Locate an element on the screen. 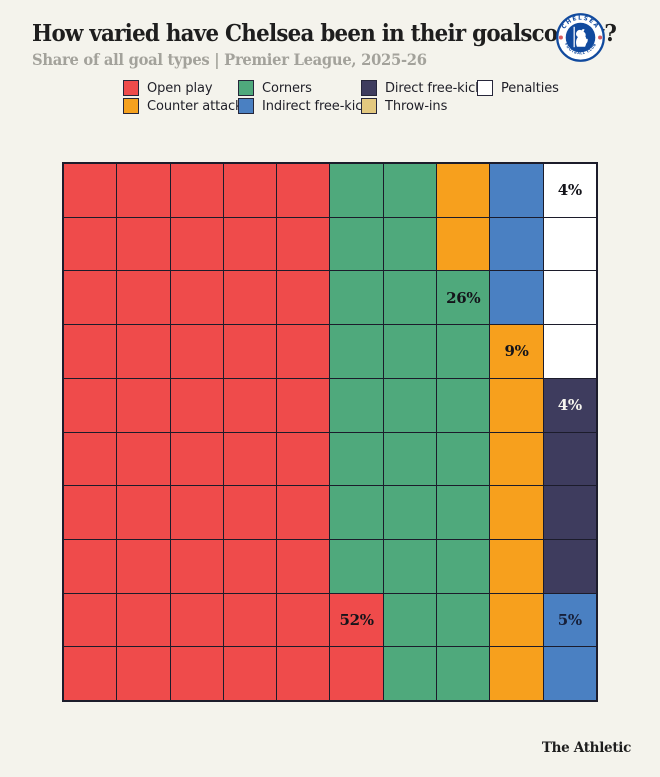  legend-swatch-open-play is located at coordinates (131, 88).